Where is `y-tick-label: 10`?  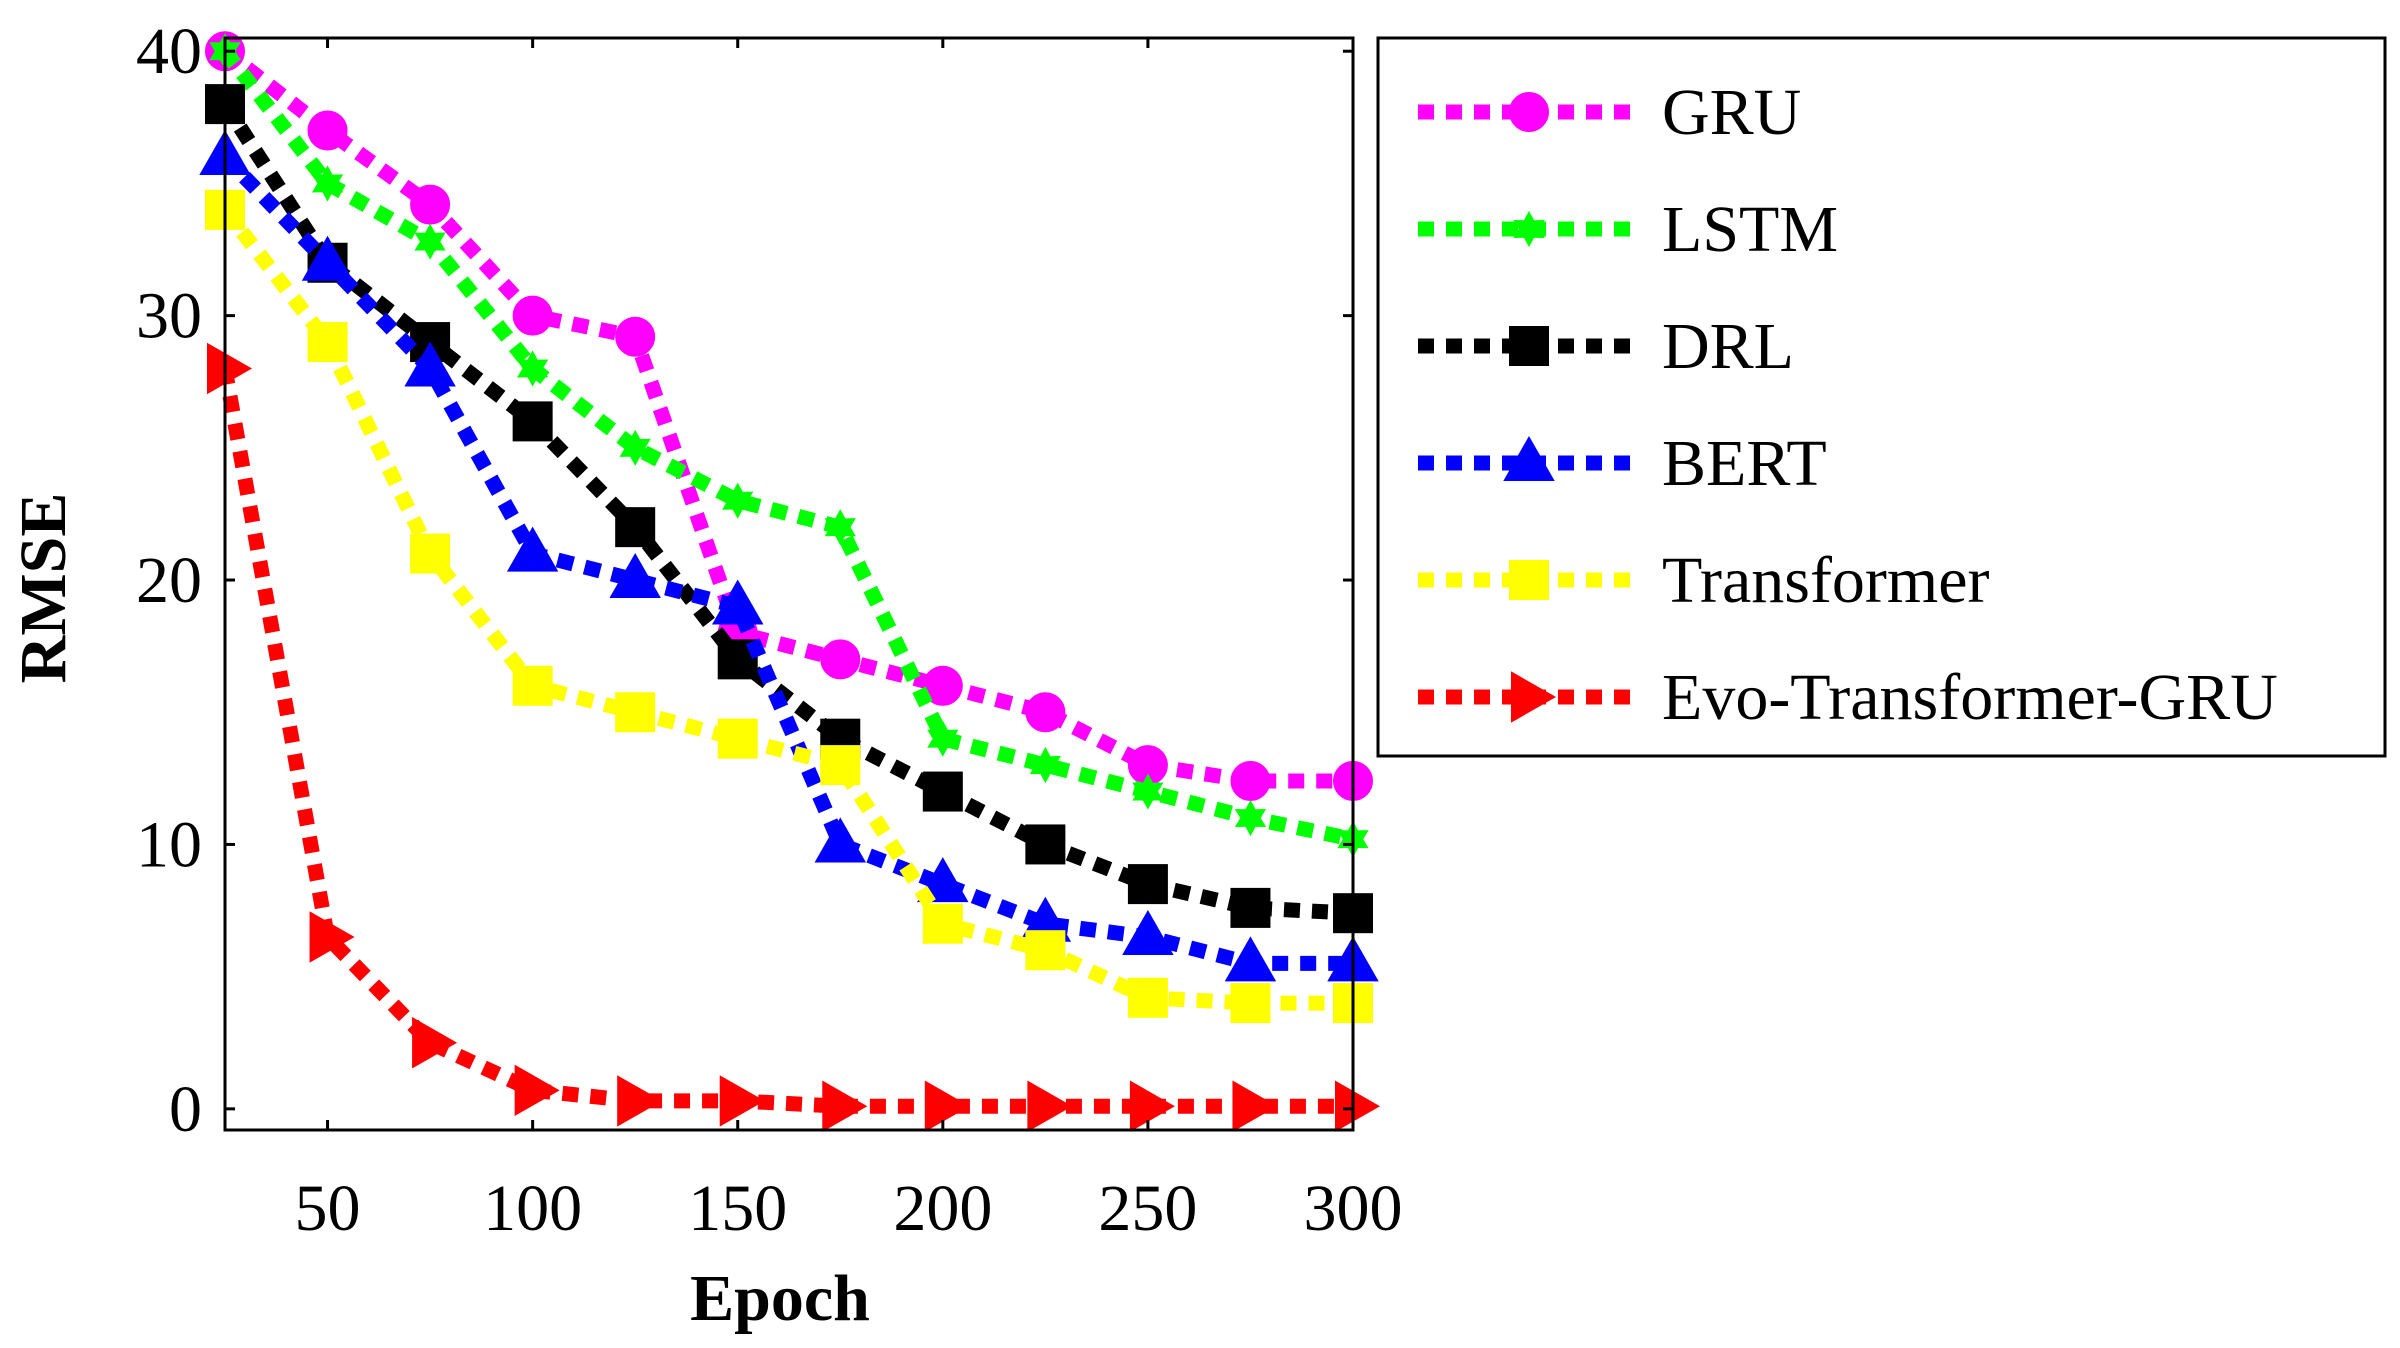 y-tick-label: 10 is located at coordinates (169, 844).